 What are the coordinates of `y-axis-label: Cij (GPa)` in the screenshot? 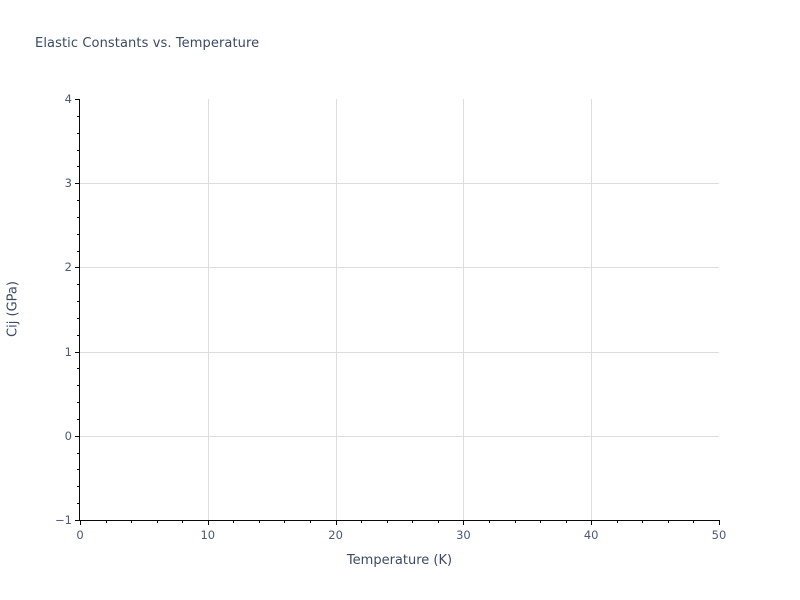 It's located at (13, 309).